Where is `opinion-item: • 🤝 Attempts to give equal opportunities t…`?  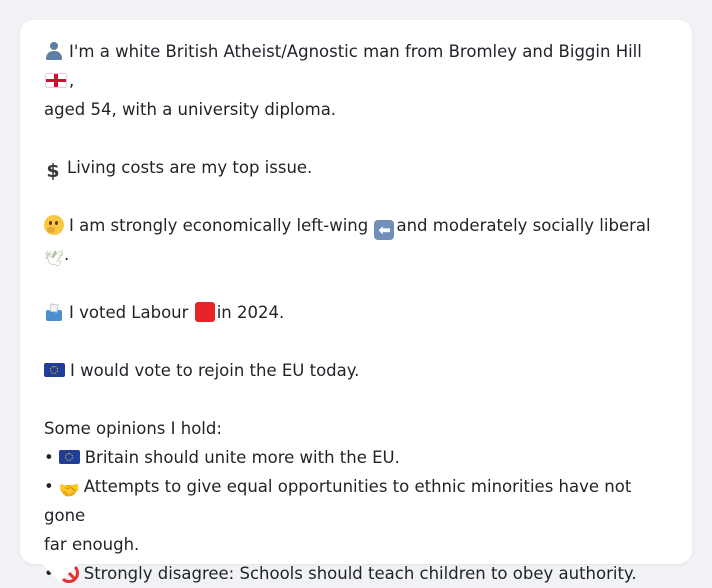
opinion-item: • 🤝 Attempts to give equal opportunities t… is located at coordinates (356, 501).